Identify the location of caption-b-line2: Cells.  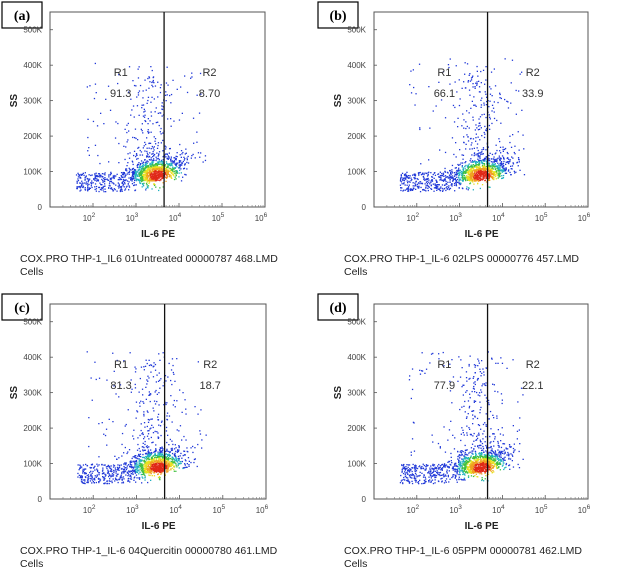
(355, 272).